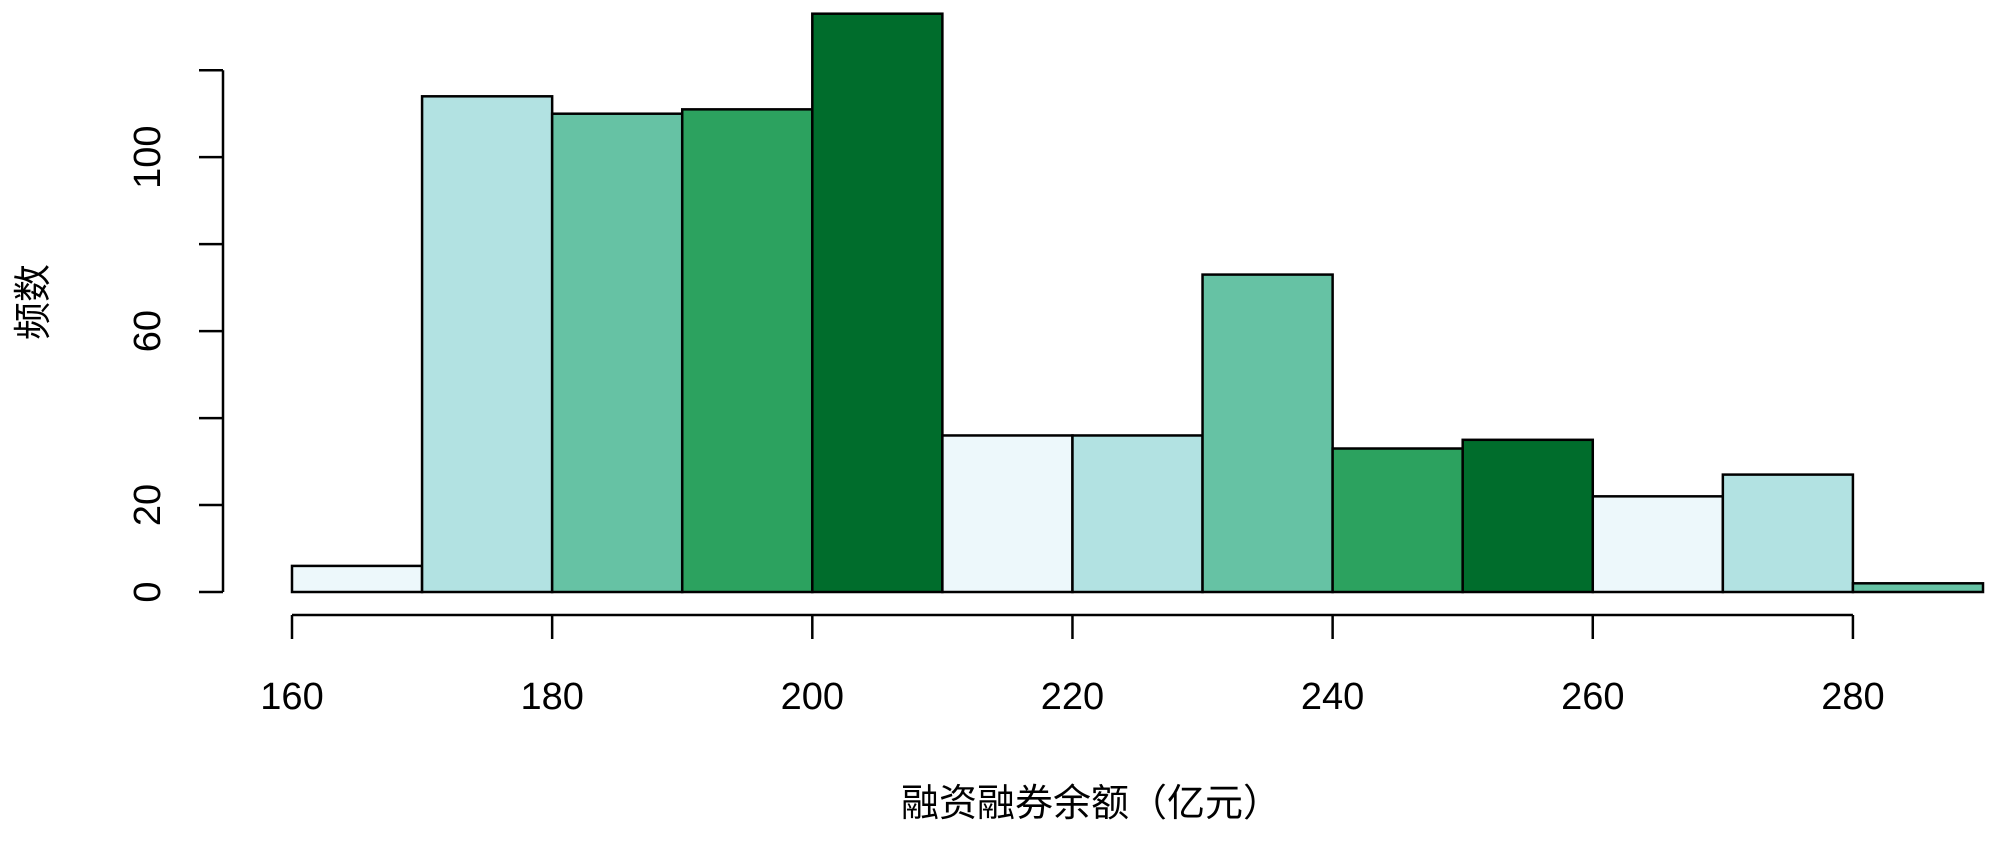  I want to click on x-tick-label: 220, so click(1072, 697).